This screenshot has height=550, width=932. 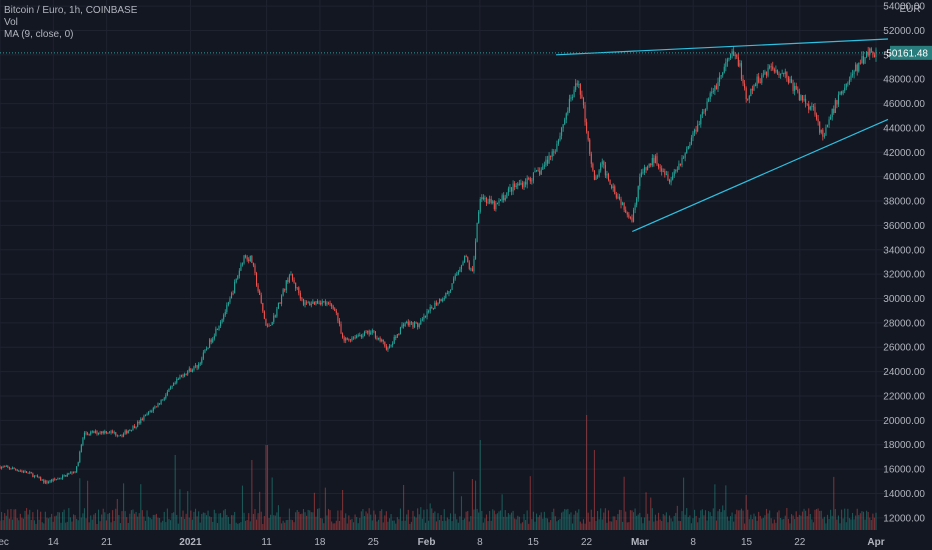 I want to click on symbol-title: Bitcoin / Euro, 1h, COINBASE, so click(x=71, y=10).